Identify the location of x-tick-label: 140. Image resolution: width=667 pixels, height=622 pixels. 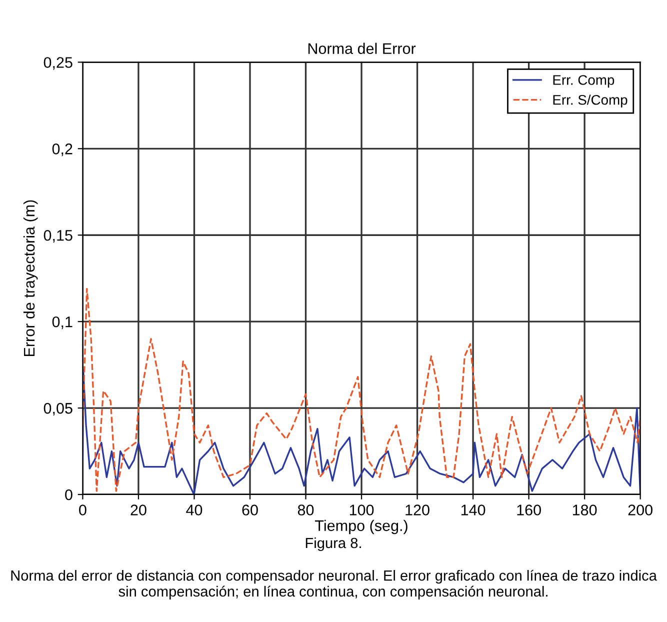
(473, 510).